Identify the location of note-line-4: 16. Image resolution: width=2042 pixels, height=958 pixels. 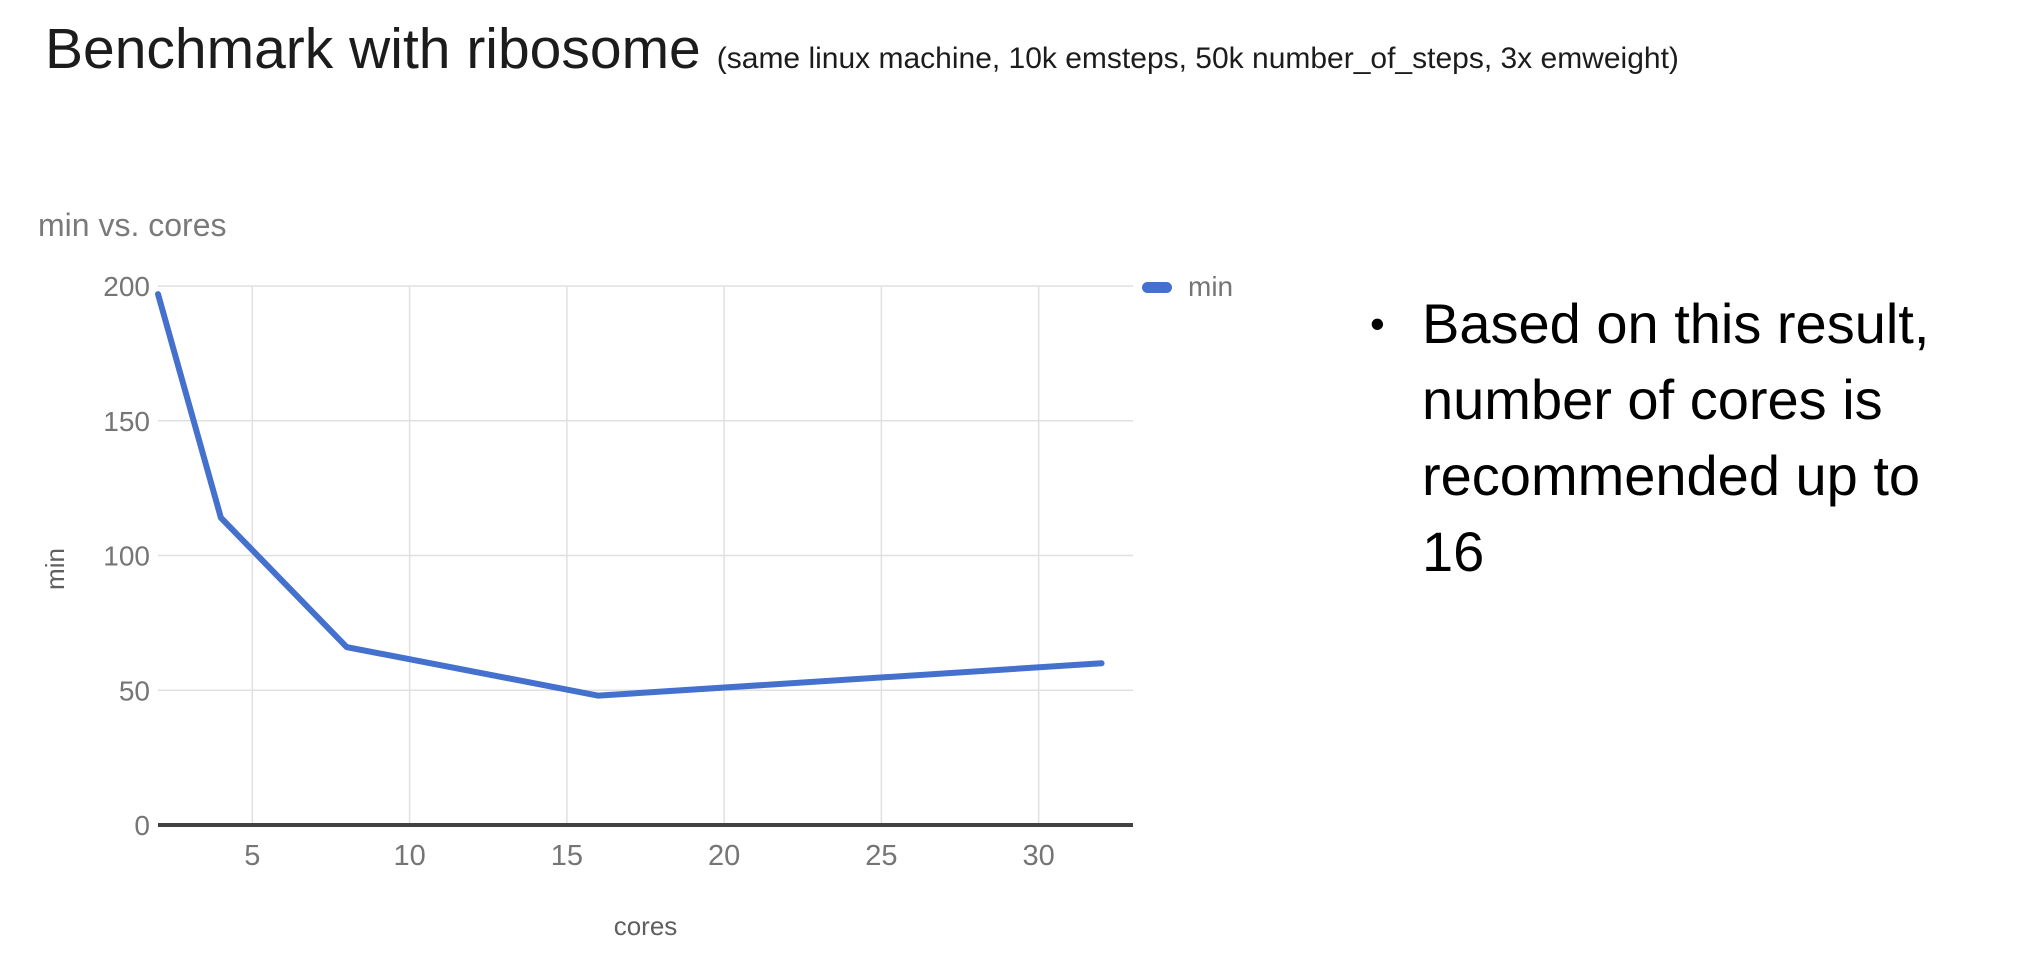
(1453, 551).